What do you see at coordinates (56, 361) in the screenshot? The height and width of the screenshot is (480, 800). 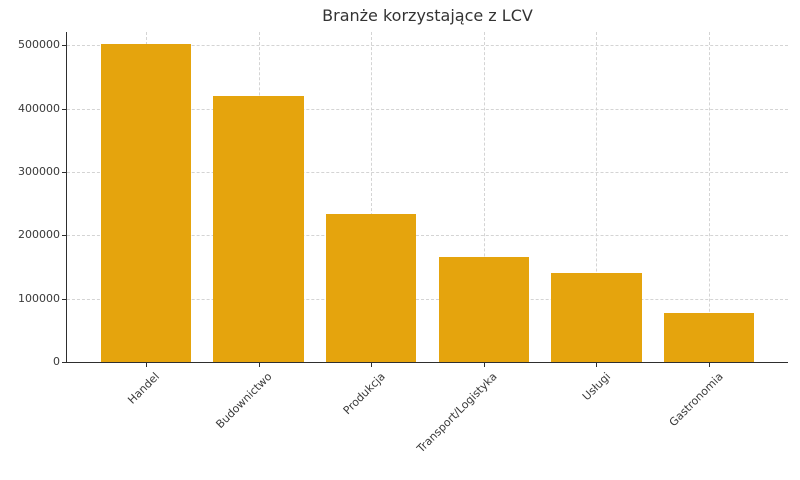 I see `y-tick-label: 0` at bounding box center [56, 361].